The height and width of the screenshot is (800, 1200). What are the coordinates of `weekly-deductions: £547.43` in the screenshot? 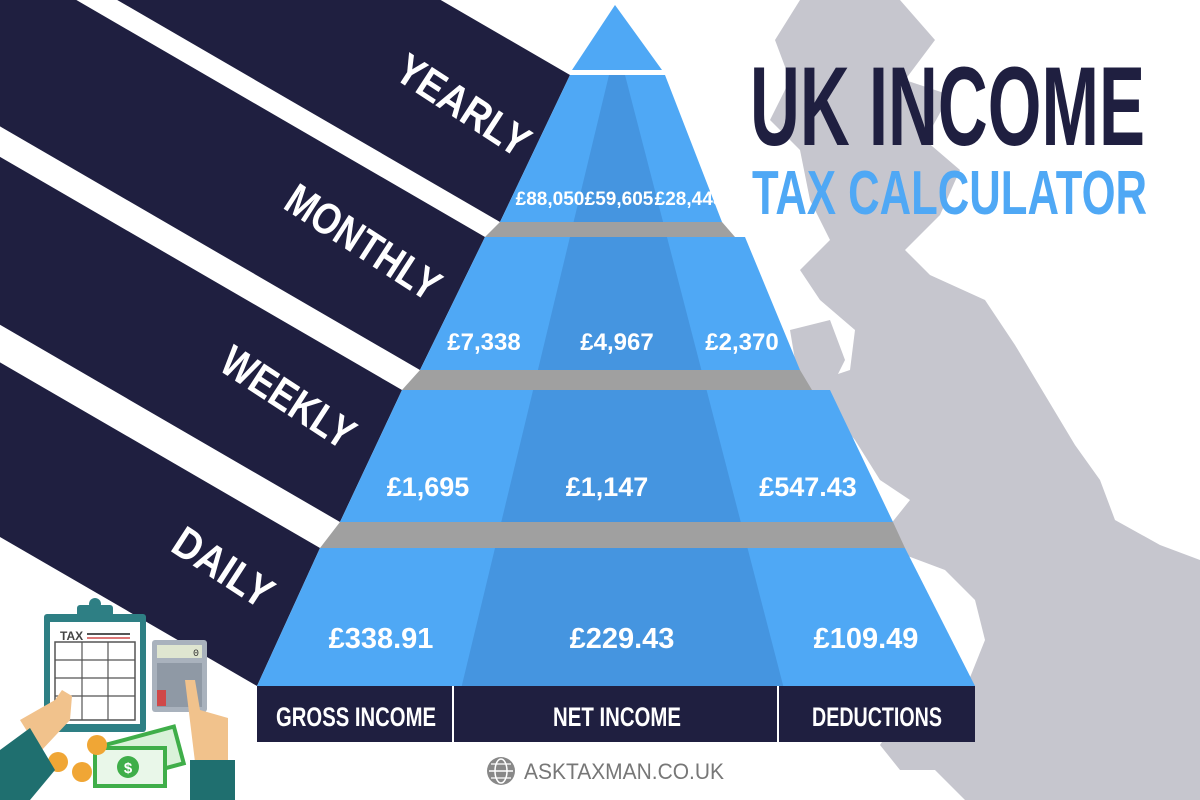 It's located at (808, 487).